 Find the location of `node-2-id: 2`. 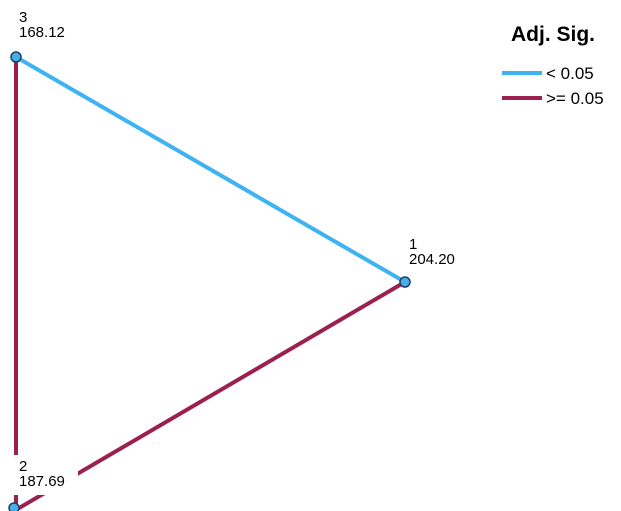

node-2-id: 2 is located at coordinates (23, 466).